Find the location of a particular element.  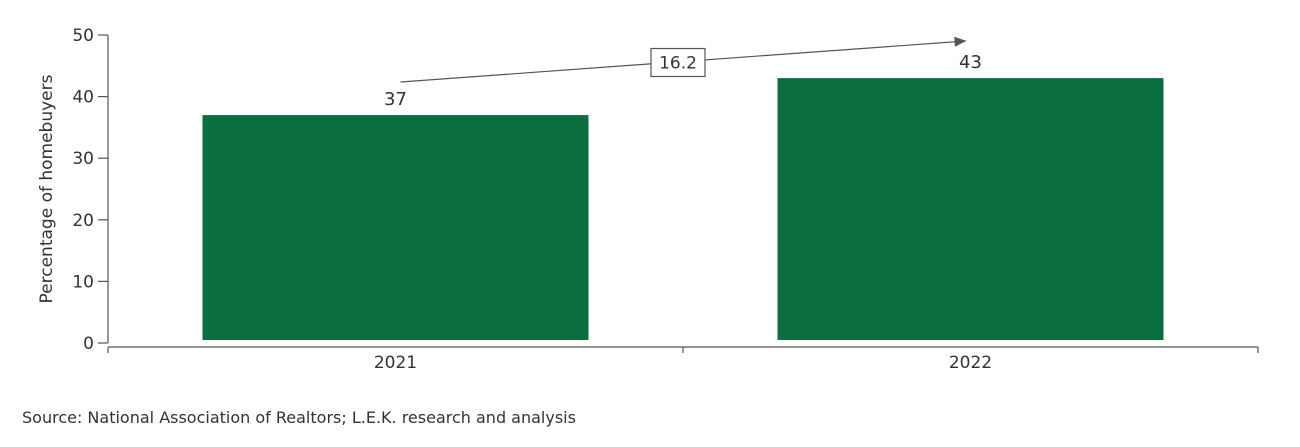

x-tick-label: 2022 is located at coordinates (970, 363).